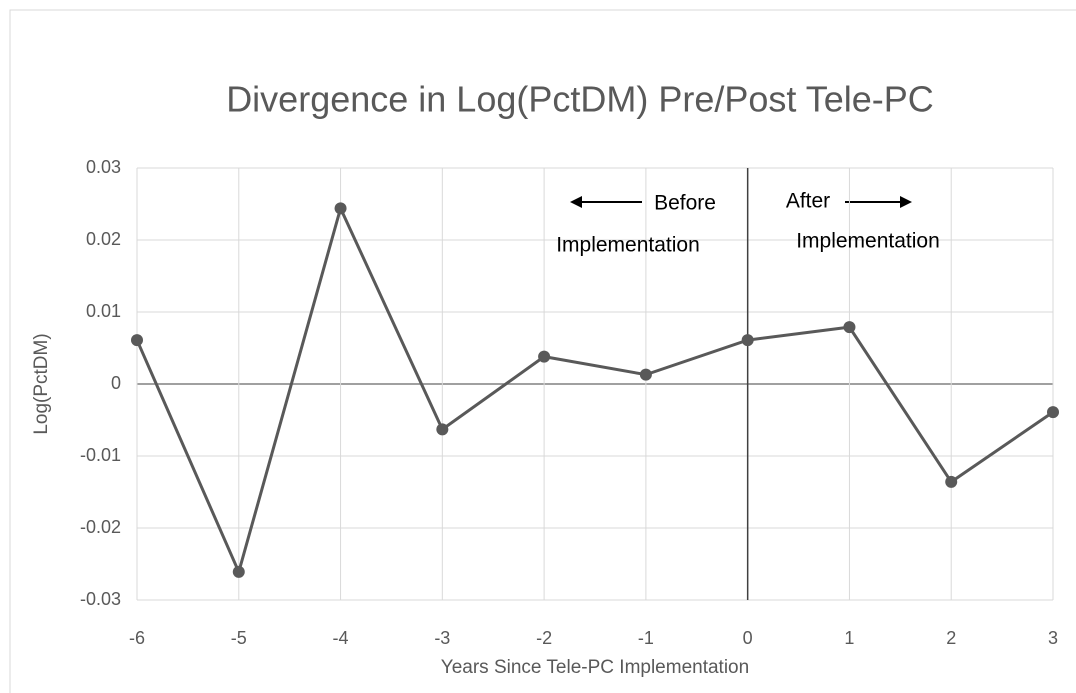  What do you see at coordinates (576, 202) in the screenshot?
I see `arrowhead-left` at bounding box center [576, 202].